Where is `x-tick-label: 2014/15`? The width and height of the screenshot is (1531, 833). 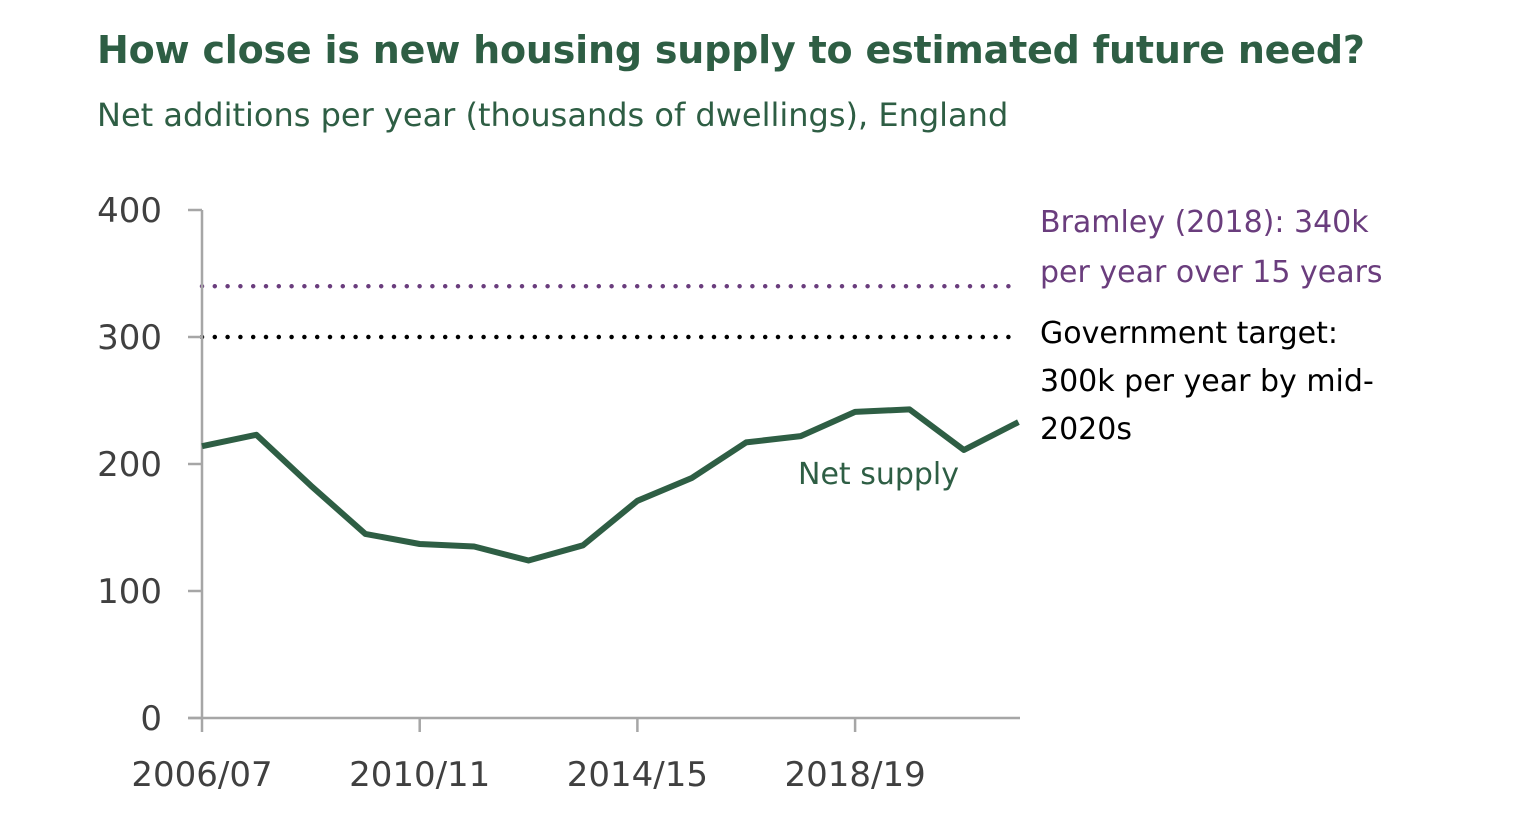
x-tick-label: 2014/15 is located at coordinates (637, 775).